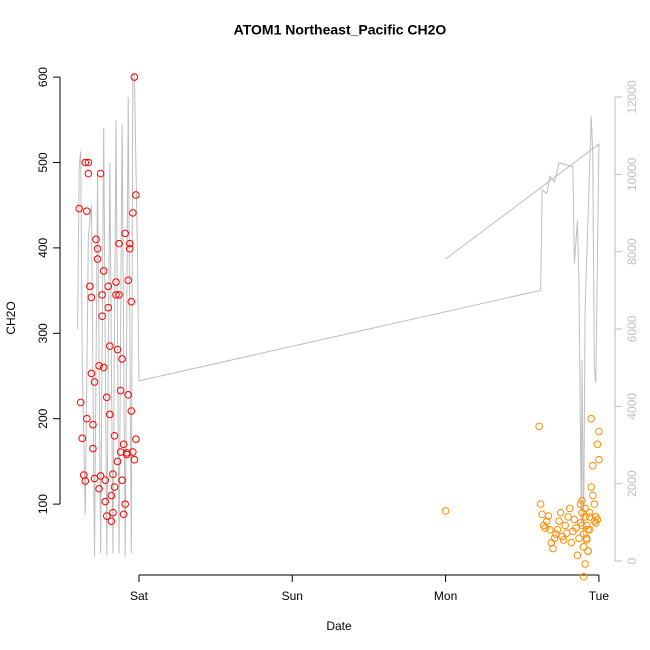  Describe the element at coordinates (339, 626) in the screenshot. I see `x-axis-label: Date` at that location.